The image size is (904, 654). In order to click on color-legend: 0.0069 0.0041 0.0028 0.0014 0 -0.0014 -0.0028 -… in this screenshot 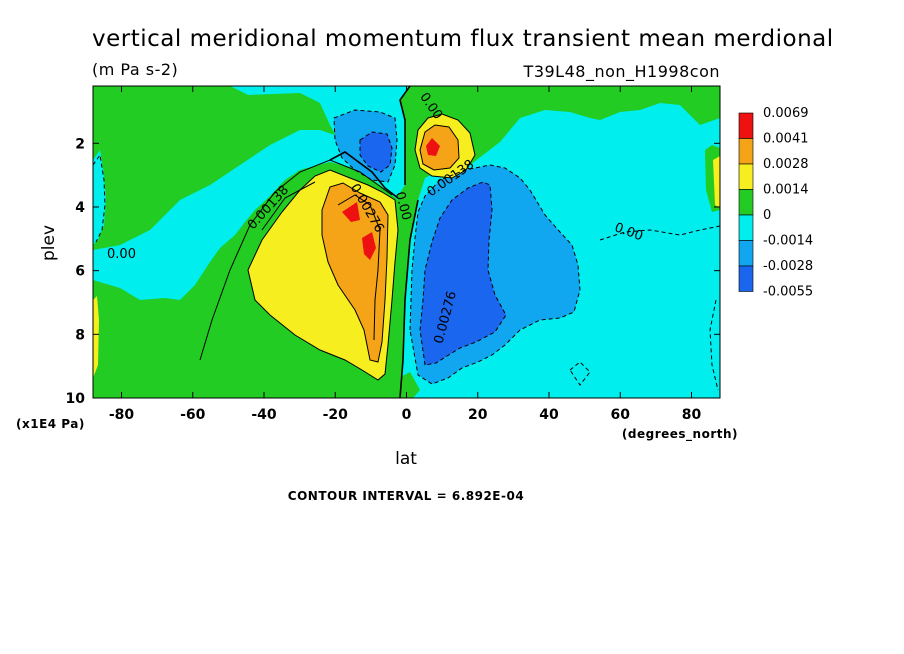, I will do `click(775, 203)`.